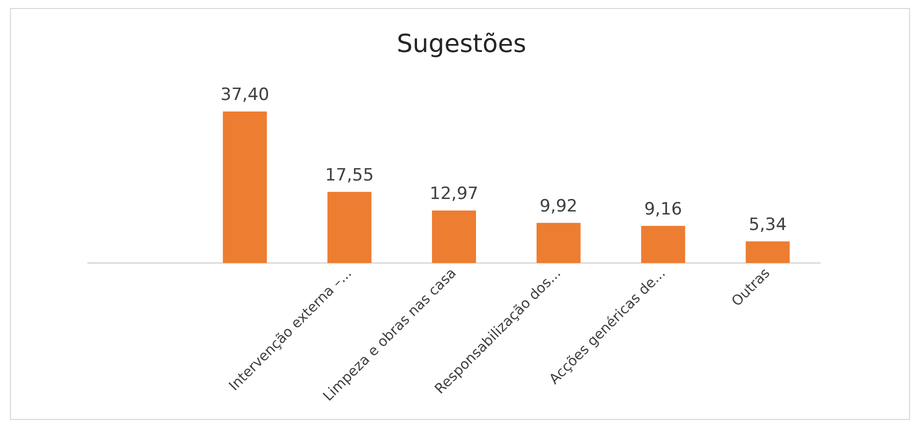 This screenshot has width=923, height=430. What do you see at coordinates (663, 209) in the screenshot?
I see `data-label: 9,16` at bounding box center [663, 209].